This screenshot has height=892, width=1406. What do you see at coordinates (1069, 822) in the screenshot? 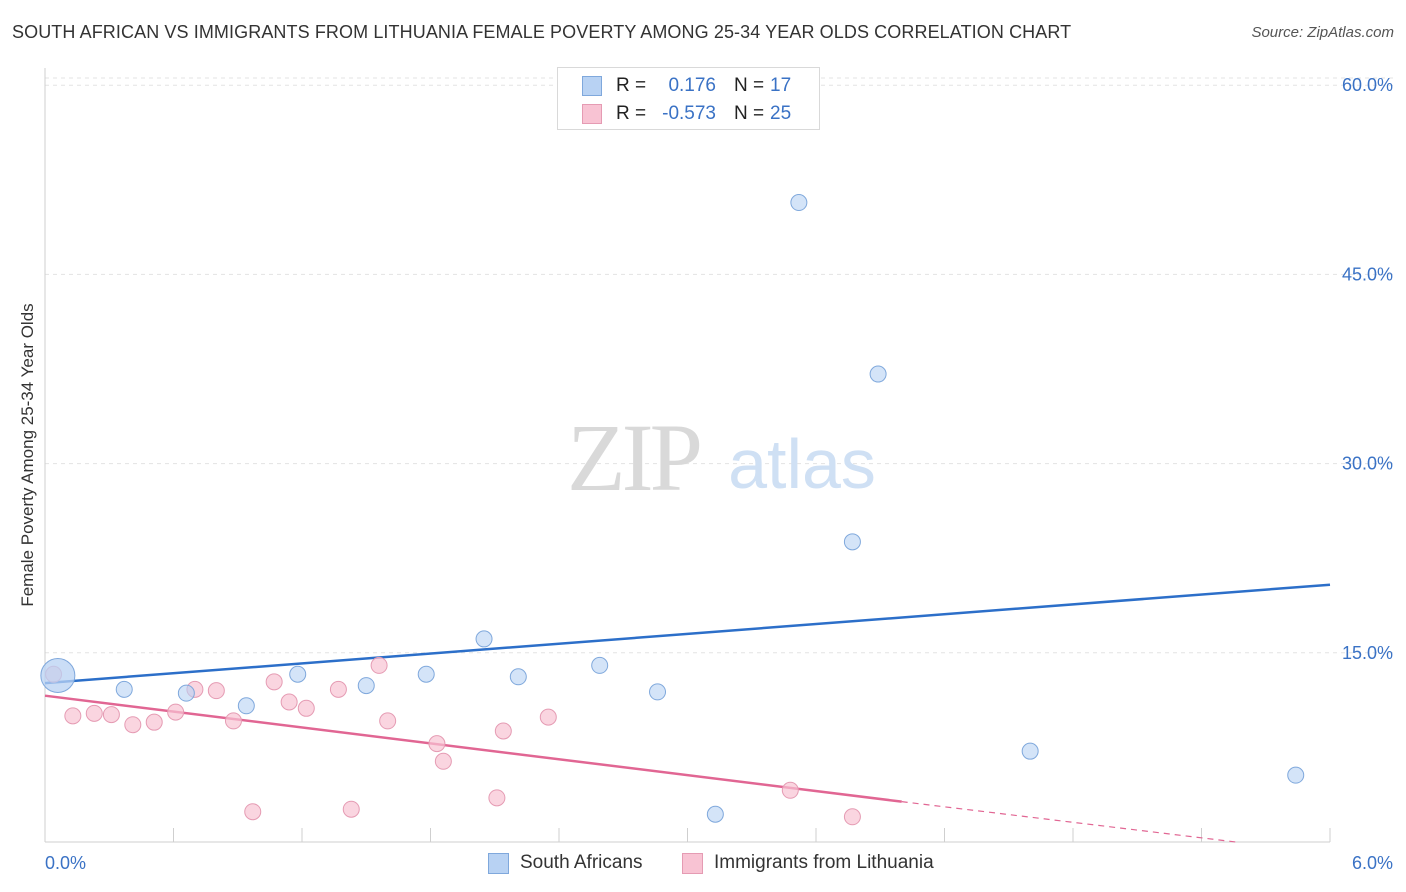
I see `trendline-lithuania-extension` at bounding box center [1069, 822].